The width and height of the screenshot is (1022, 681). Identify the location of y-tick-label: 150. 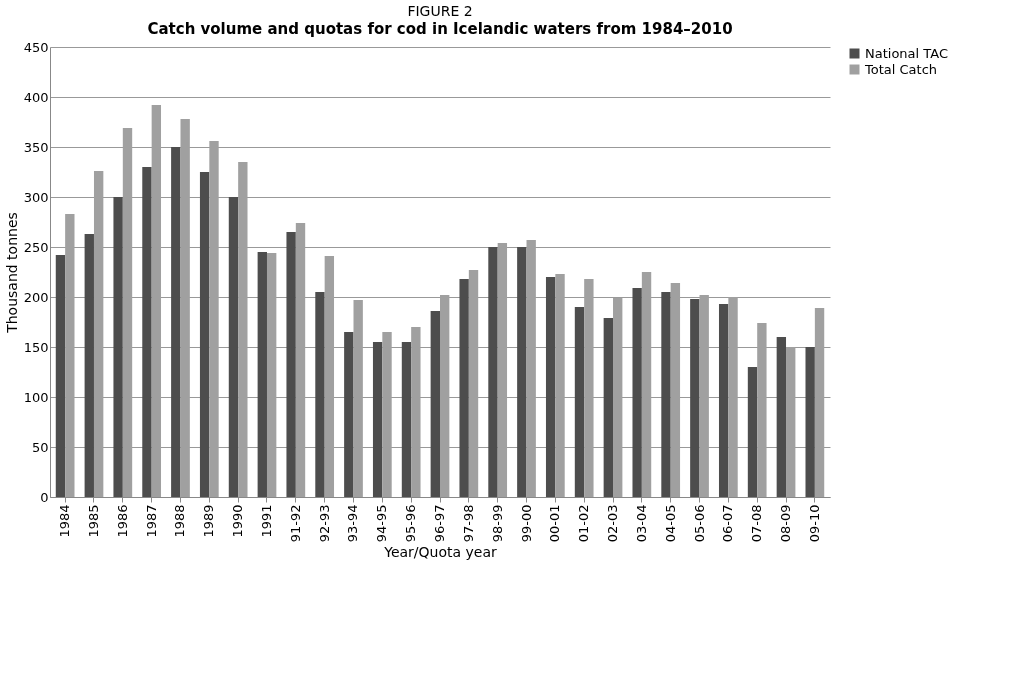
(36, 347).